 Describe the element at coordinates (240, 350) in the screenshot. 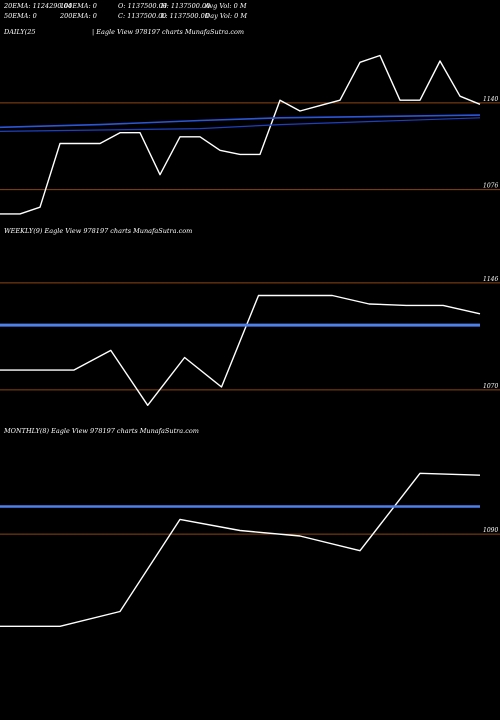

I see `weekly-price-line` at that location.